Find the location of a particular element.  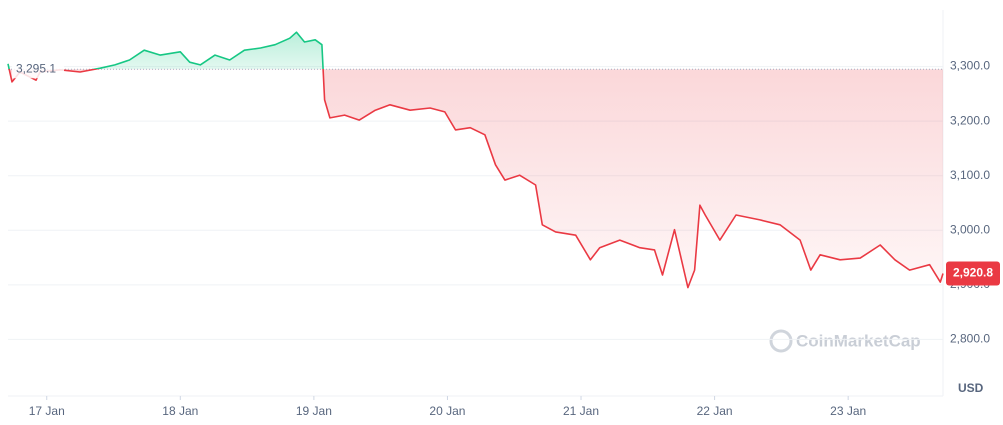

watermark: CoinMarketCap is located at coordinates (845, 341).